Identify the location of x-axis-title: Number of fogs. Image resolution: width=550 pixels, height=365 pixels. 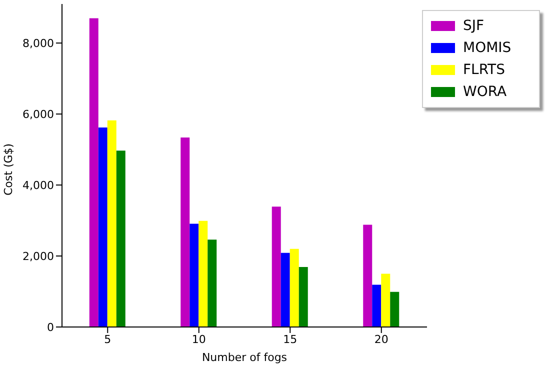
(245, 357).